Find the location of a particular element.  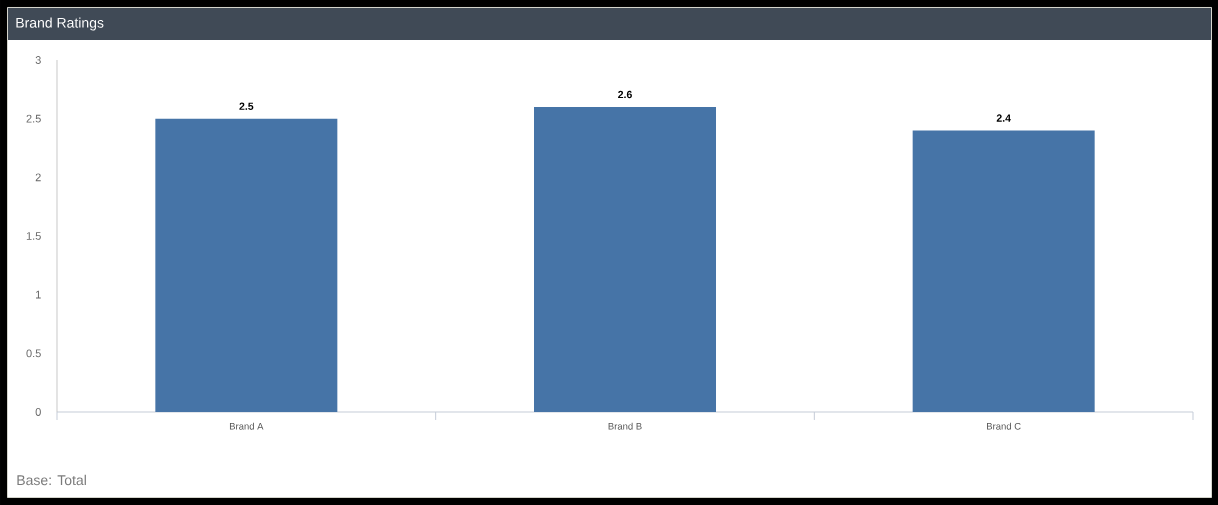

y-tick-label: 1.5 is located at coordinates (33, 236).